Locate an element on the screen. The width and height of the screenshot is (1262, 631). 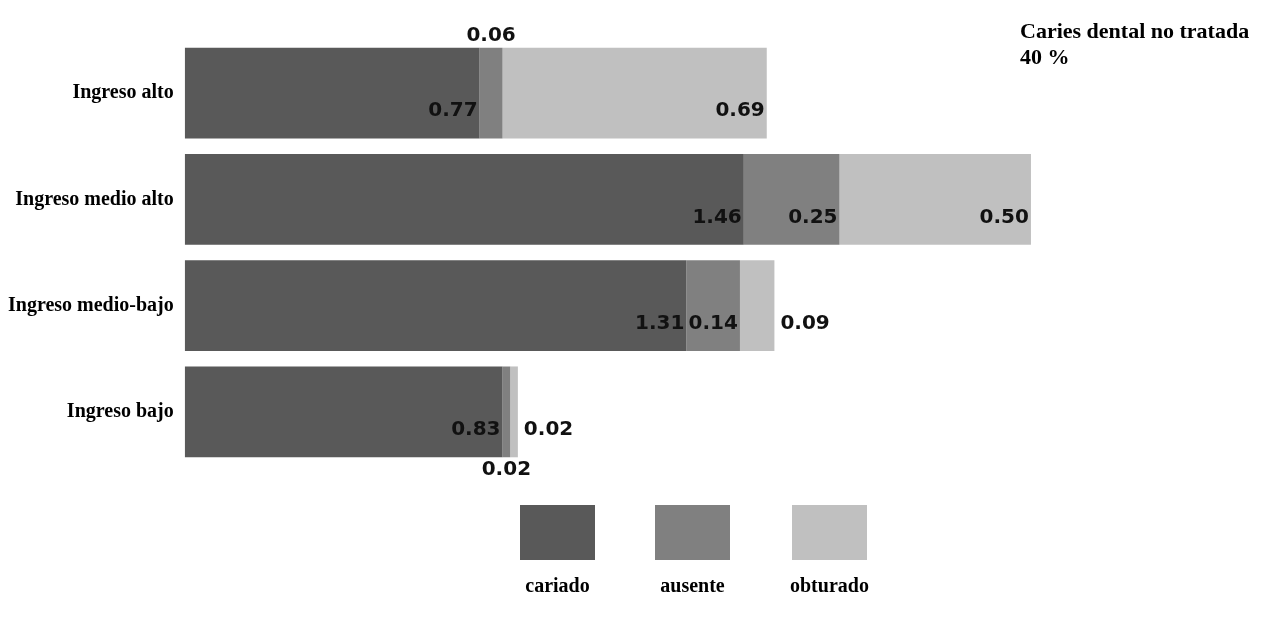
data-label: 0.09 is located at coordinates (805, 322).